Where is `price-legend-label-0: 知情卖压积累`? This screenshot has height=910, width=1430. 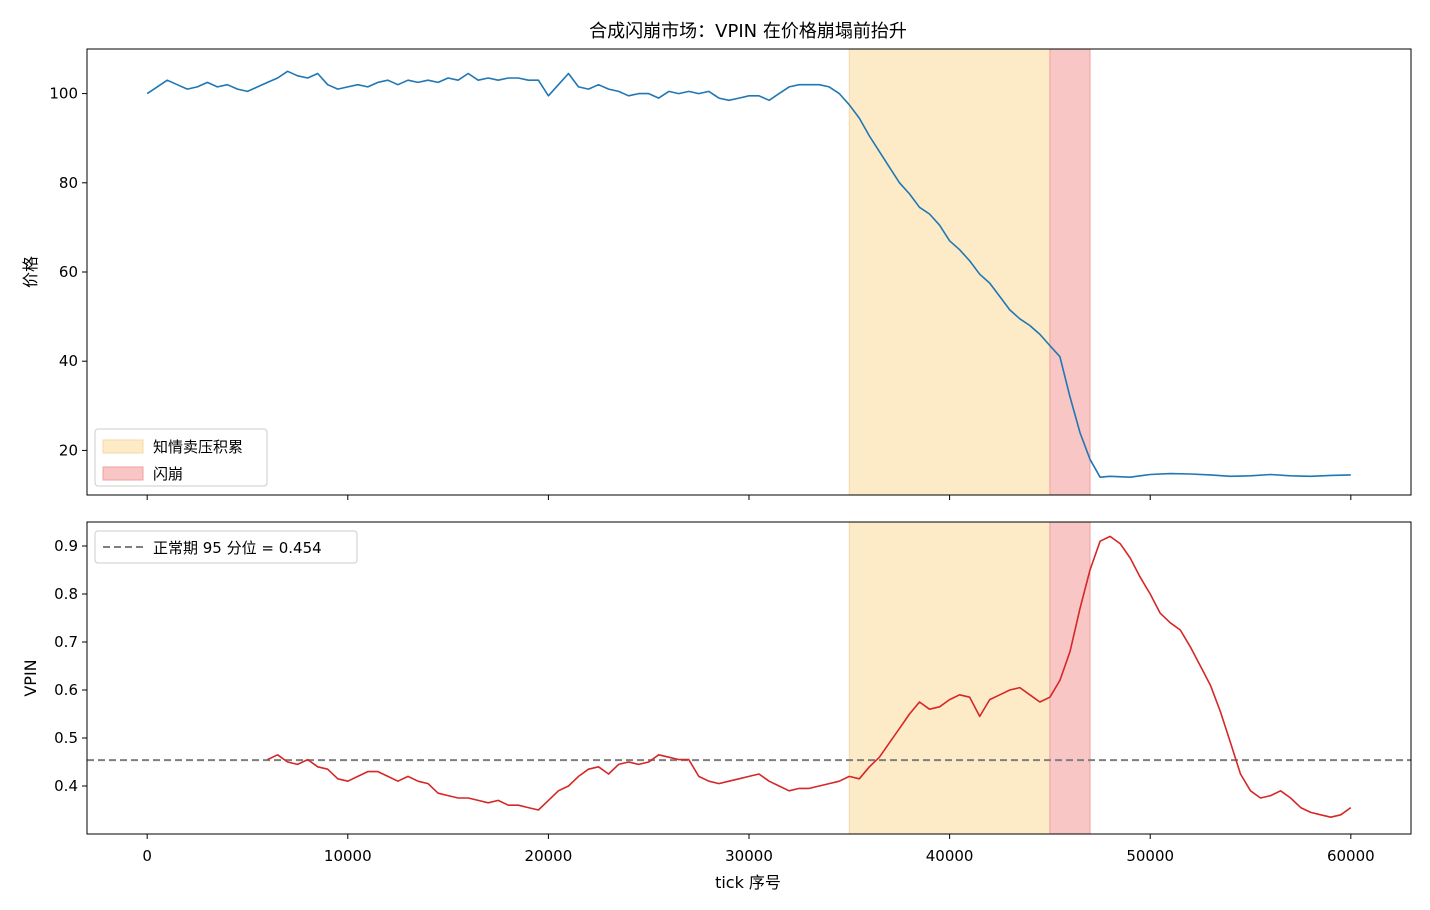 price-legend-label-0: 知情卖压积累 is located at coordinates (198, 447).